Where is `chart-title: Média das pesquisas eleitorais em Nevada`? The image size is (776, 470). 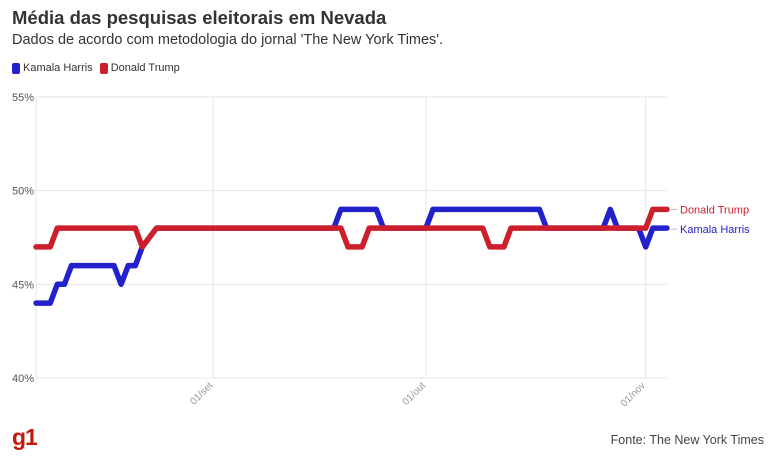
chart-title: Média das pesquisas eleitorais em Nevada is located at coordinates (199, 17).